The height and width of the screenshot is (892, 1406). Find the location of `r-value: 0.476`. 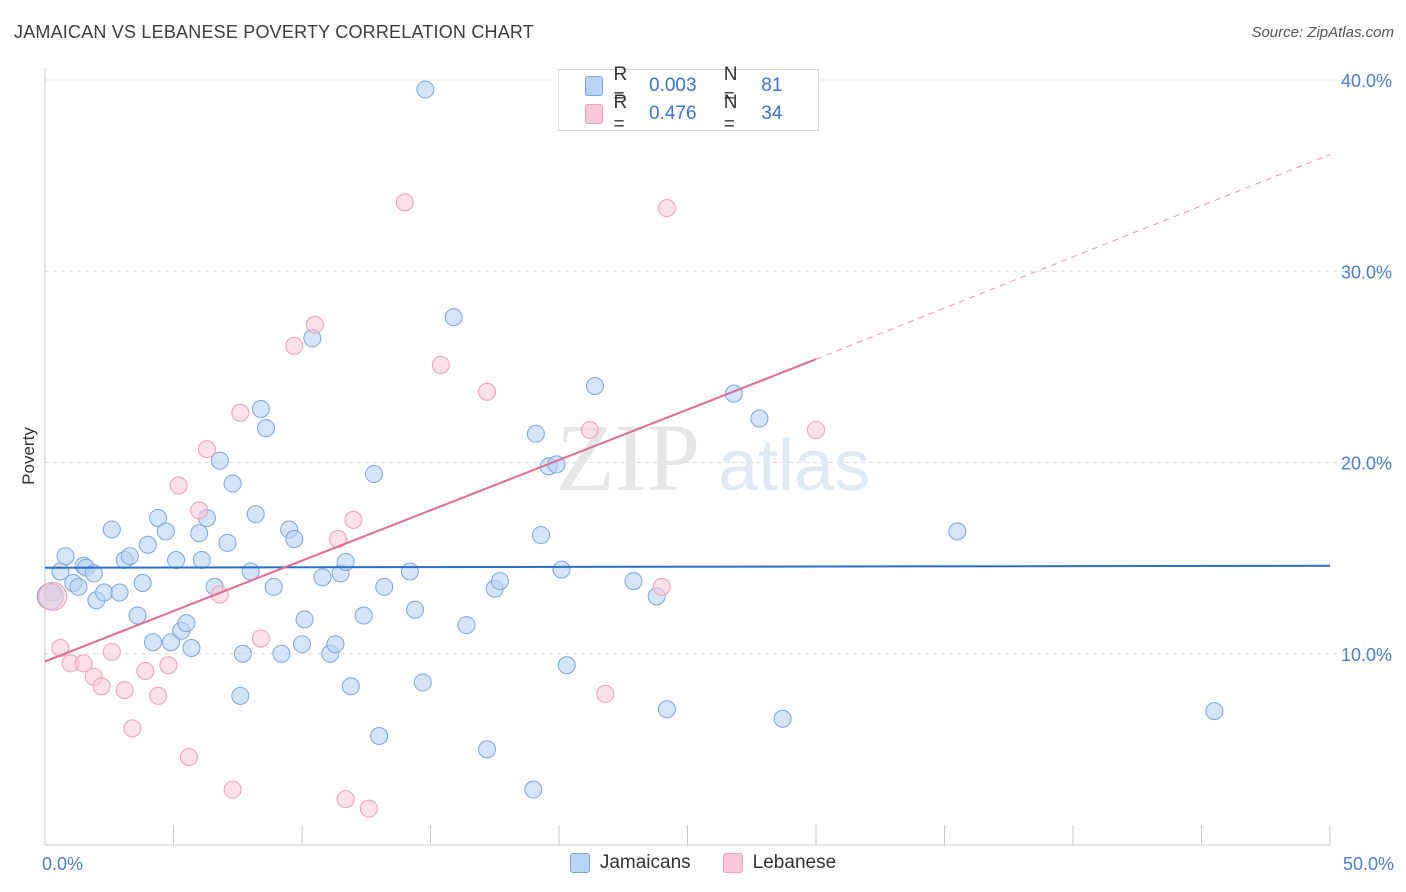

r-value: 0.476 is located at coordinates (673, 113).